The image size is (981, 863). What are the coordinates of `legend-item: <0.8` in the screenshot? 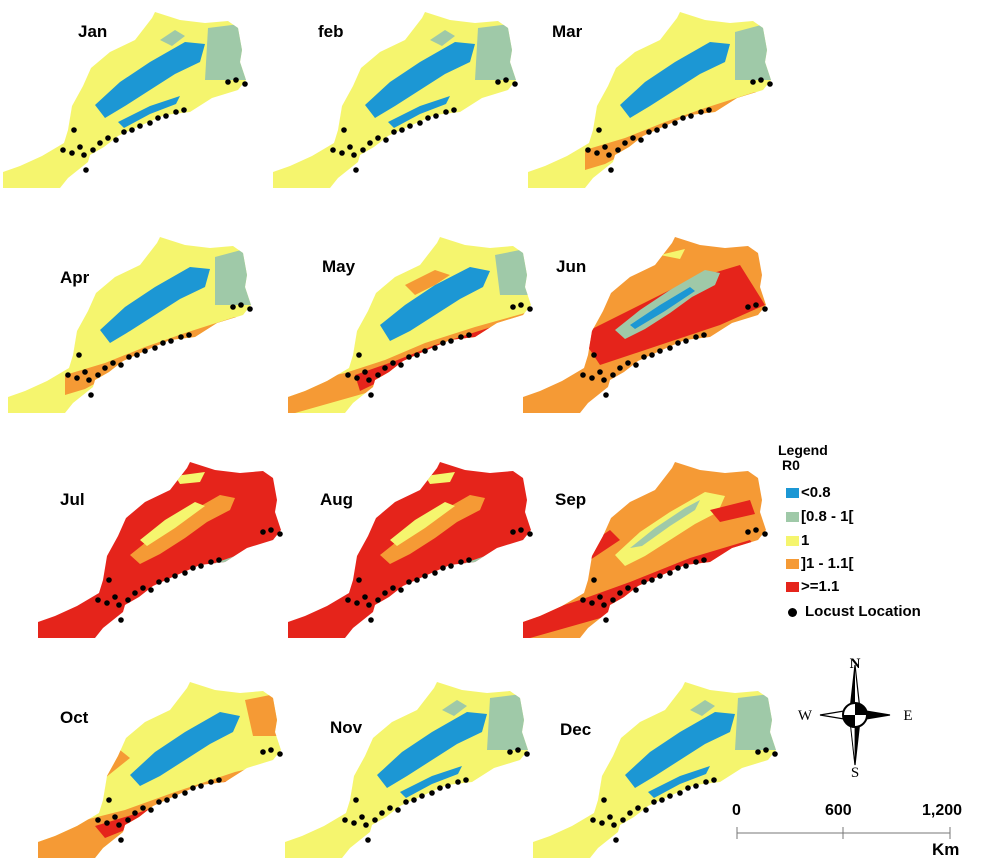 It's located at (808, 493).